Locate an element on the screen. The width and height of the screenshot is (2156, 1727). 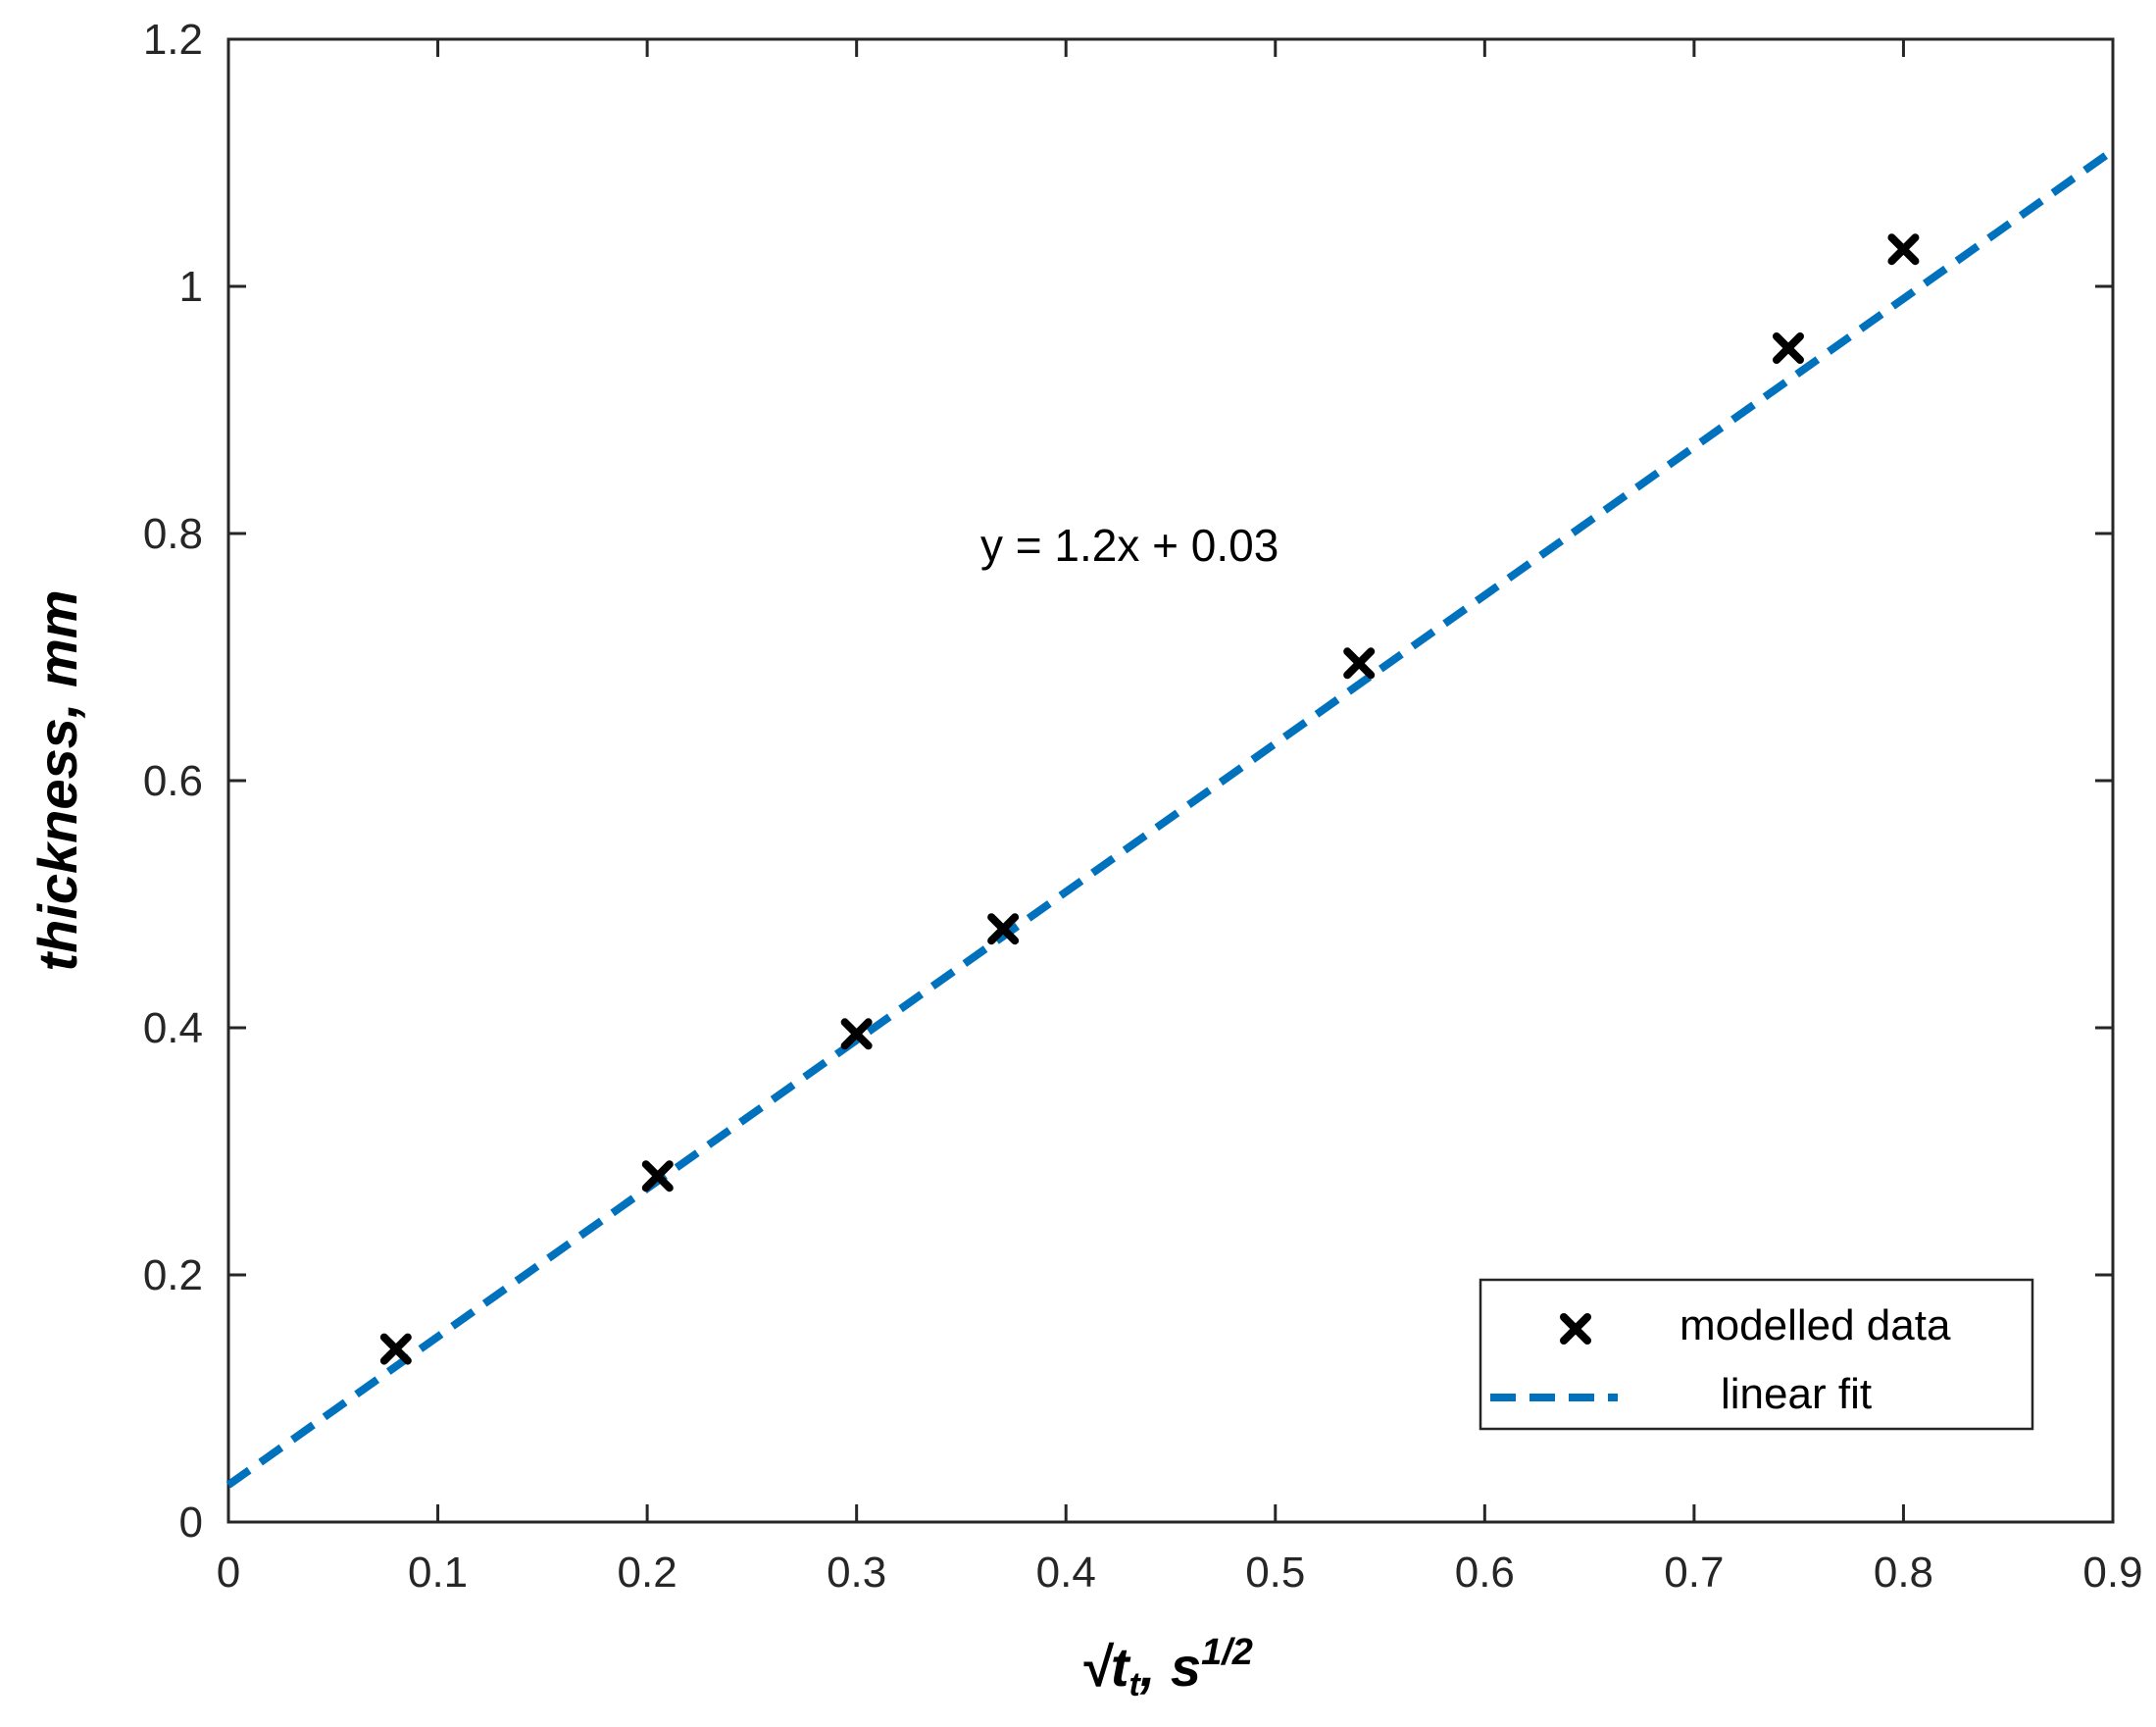
x-tick-label-5: 0.5 is located at coordinates (1275, 1573).